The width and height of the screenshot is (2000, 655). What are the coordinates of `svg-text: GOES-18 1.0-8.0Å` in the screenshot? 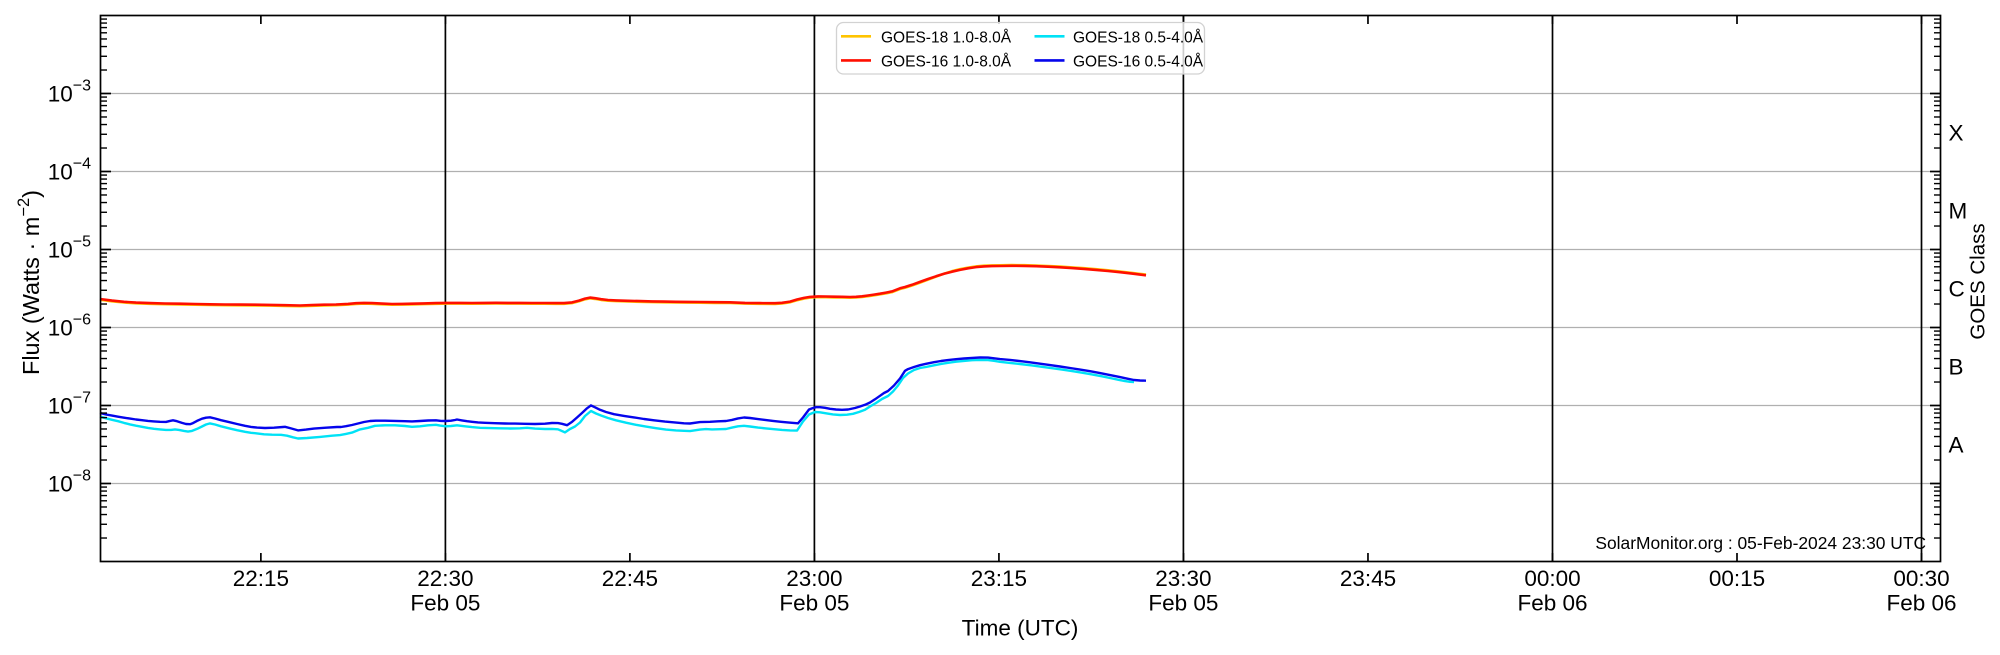 It's located at (946, 37).